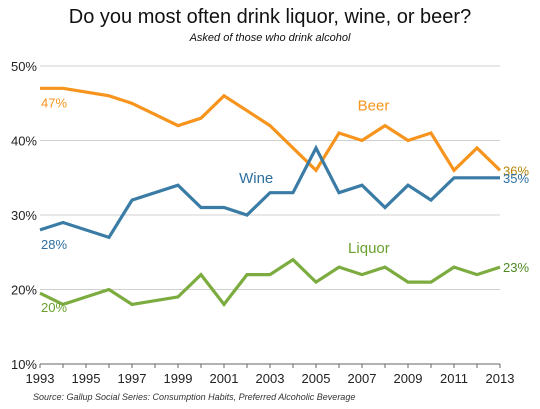 Image resolution: width=540 pixels, height=409 pixels. Describe the element at coordinates (24, 141) in the screenshot. I see `y-tick-label: 40%` at that location.